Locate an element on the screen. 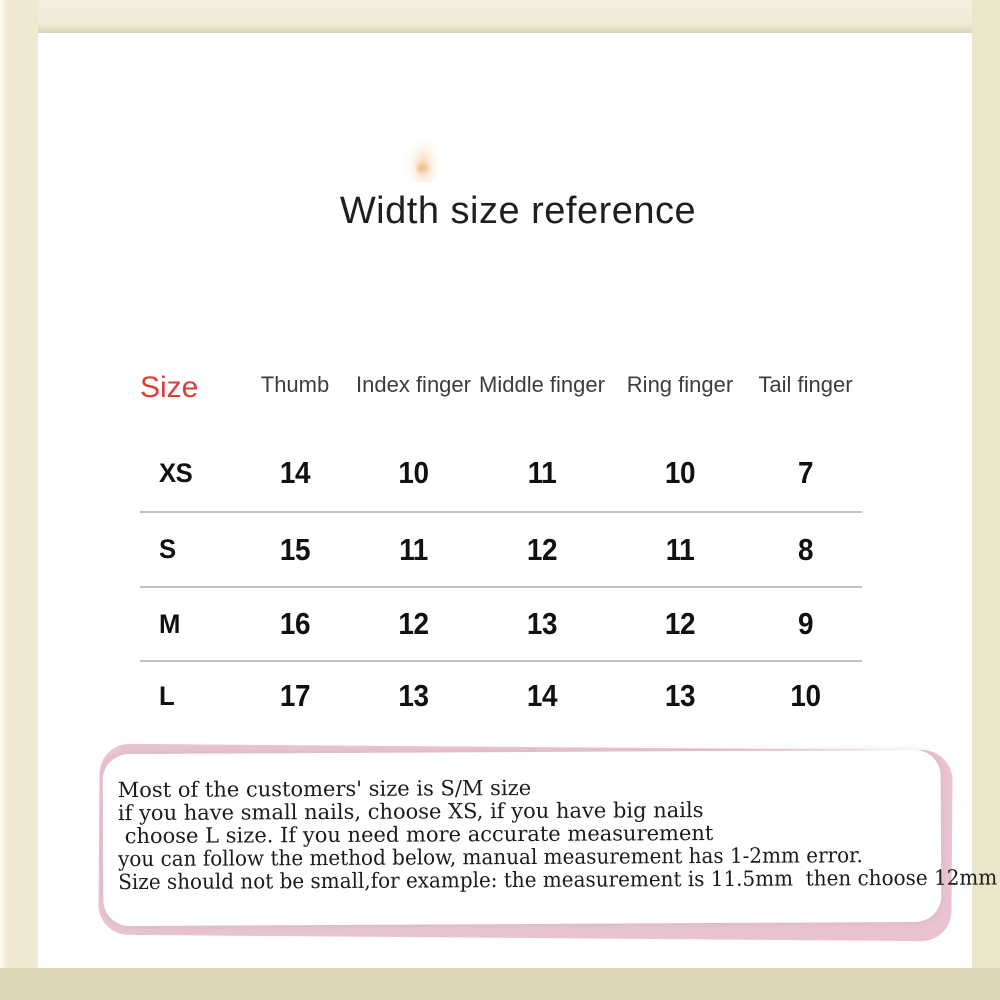 The image size is (1000, 1000). frame-band-left is located at coordinates (19, 500).